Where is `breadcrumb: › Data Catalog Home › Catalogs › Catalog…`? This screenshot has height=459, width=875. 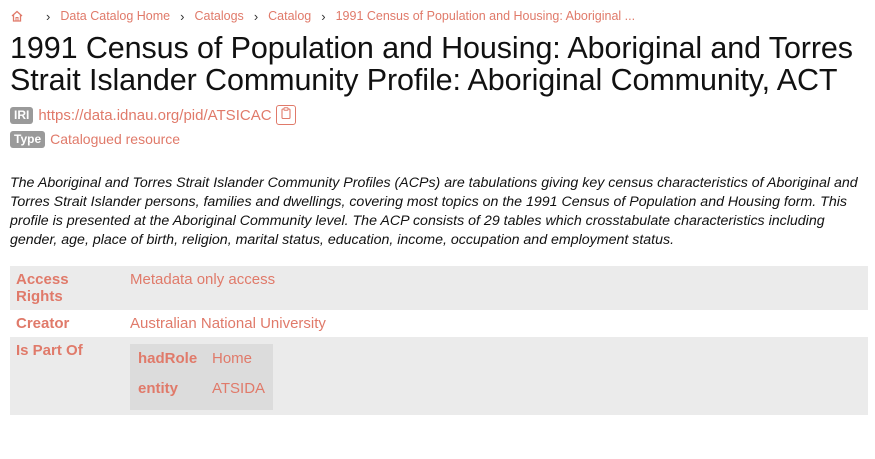 breadcrumb: › Data Catalog Home › Catalogs › Catalog… is located at coordinates (437, 16).